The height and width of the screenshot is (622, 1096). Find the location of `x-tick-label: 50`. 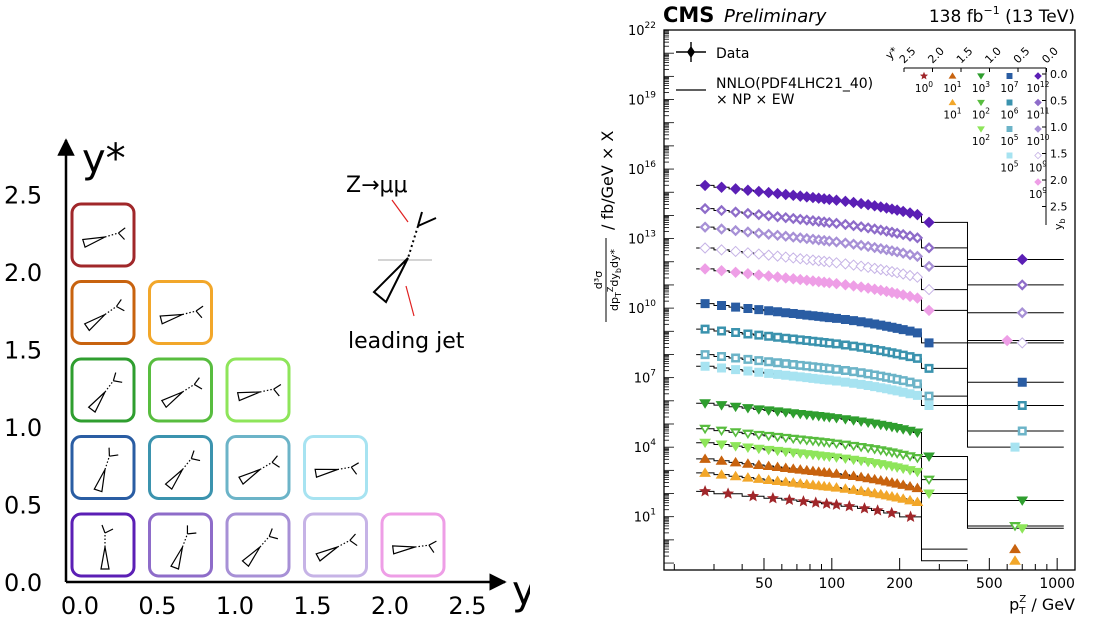

x-tick-label: 50 is located at coordinates (764, 584).